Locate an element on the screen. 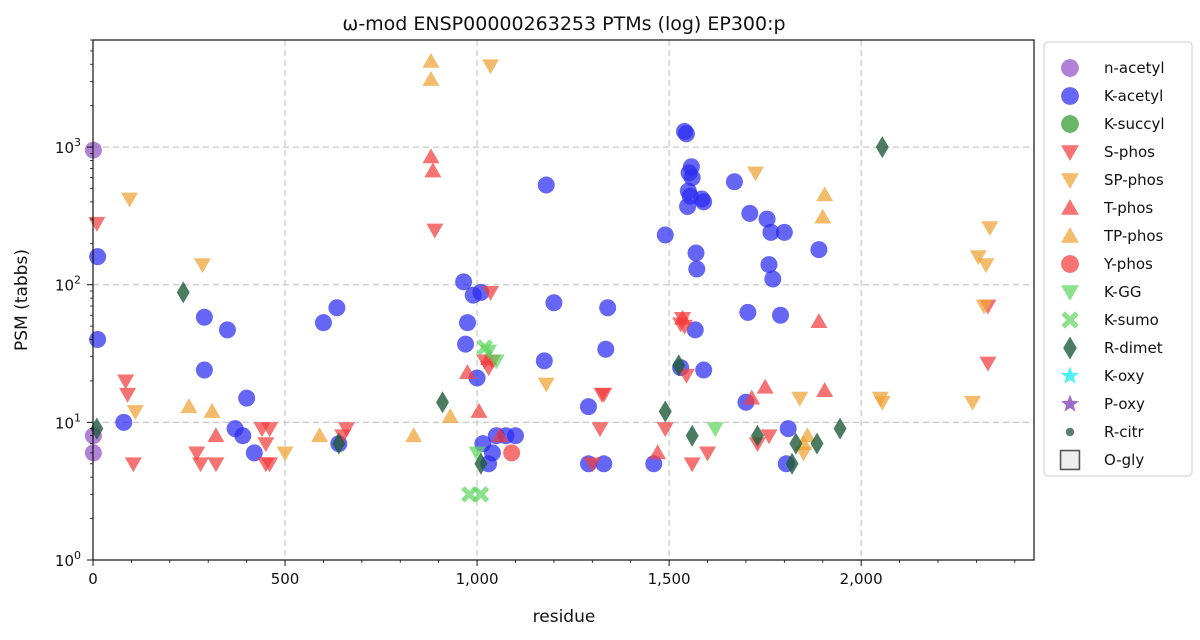 This screenshot has width=1200, height=640. legend-label: K-oxy is located at coordinates (1124, 376).